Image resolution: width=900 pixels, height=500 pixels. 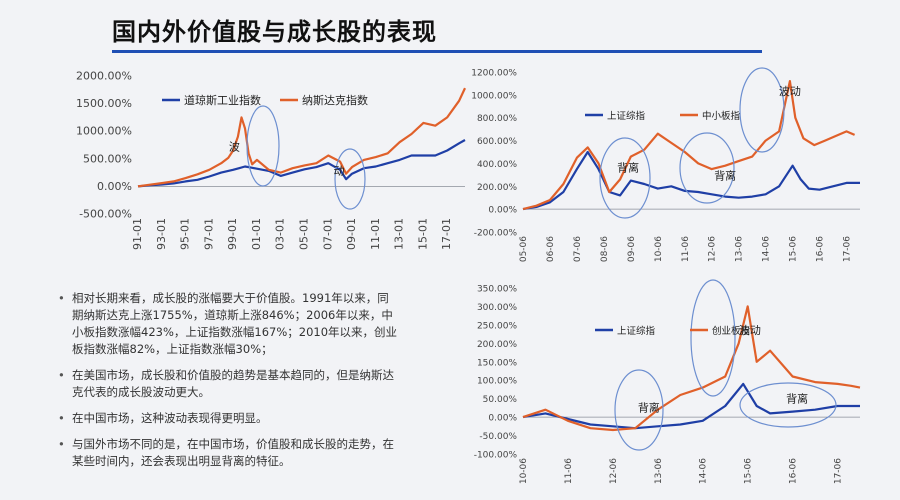 I want to click on y-tick-label: 100.00%, so click(x=497, y=382).